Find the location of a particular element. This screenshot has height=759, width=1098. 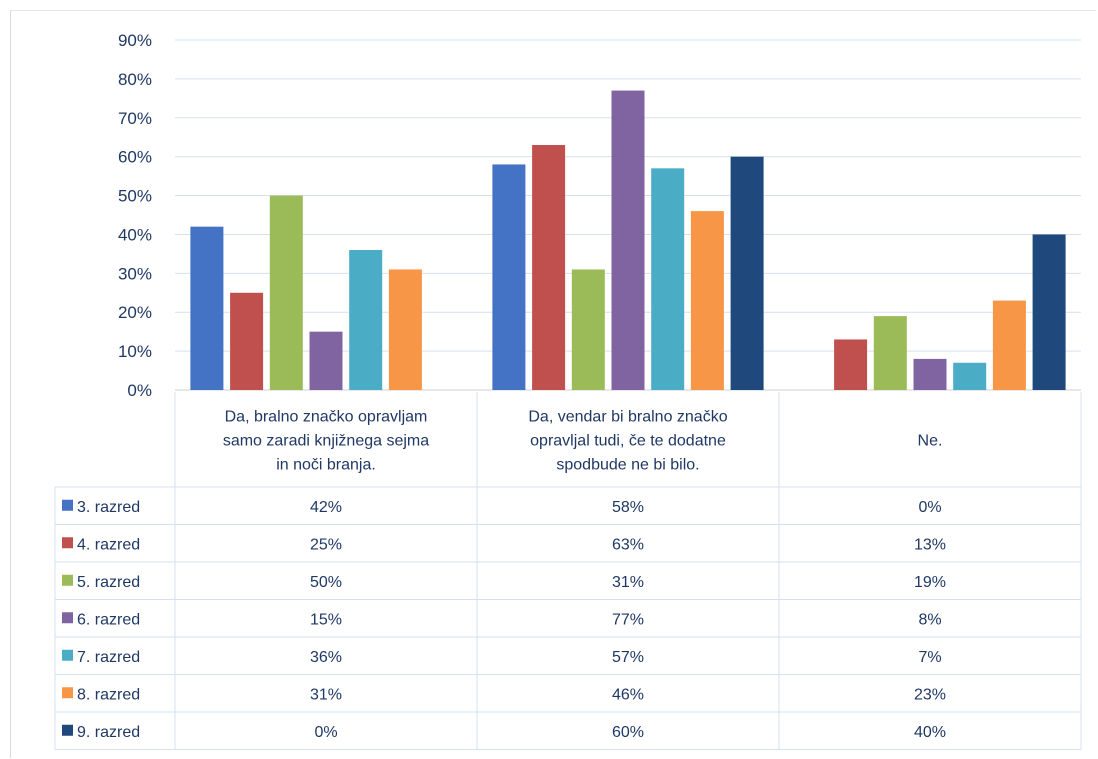

category-label: Ne. is located at coordinates (930, 441).